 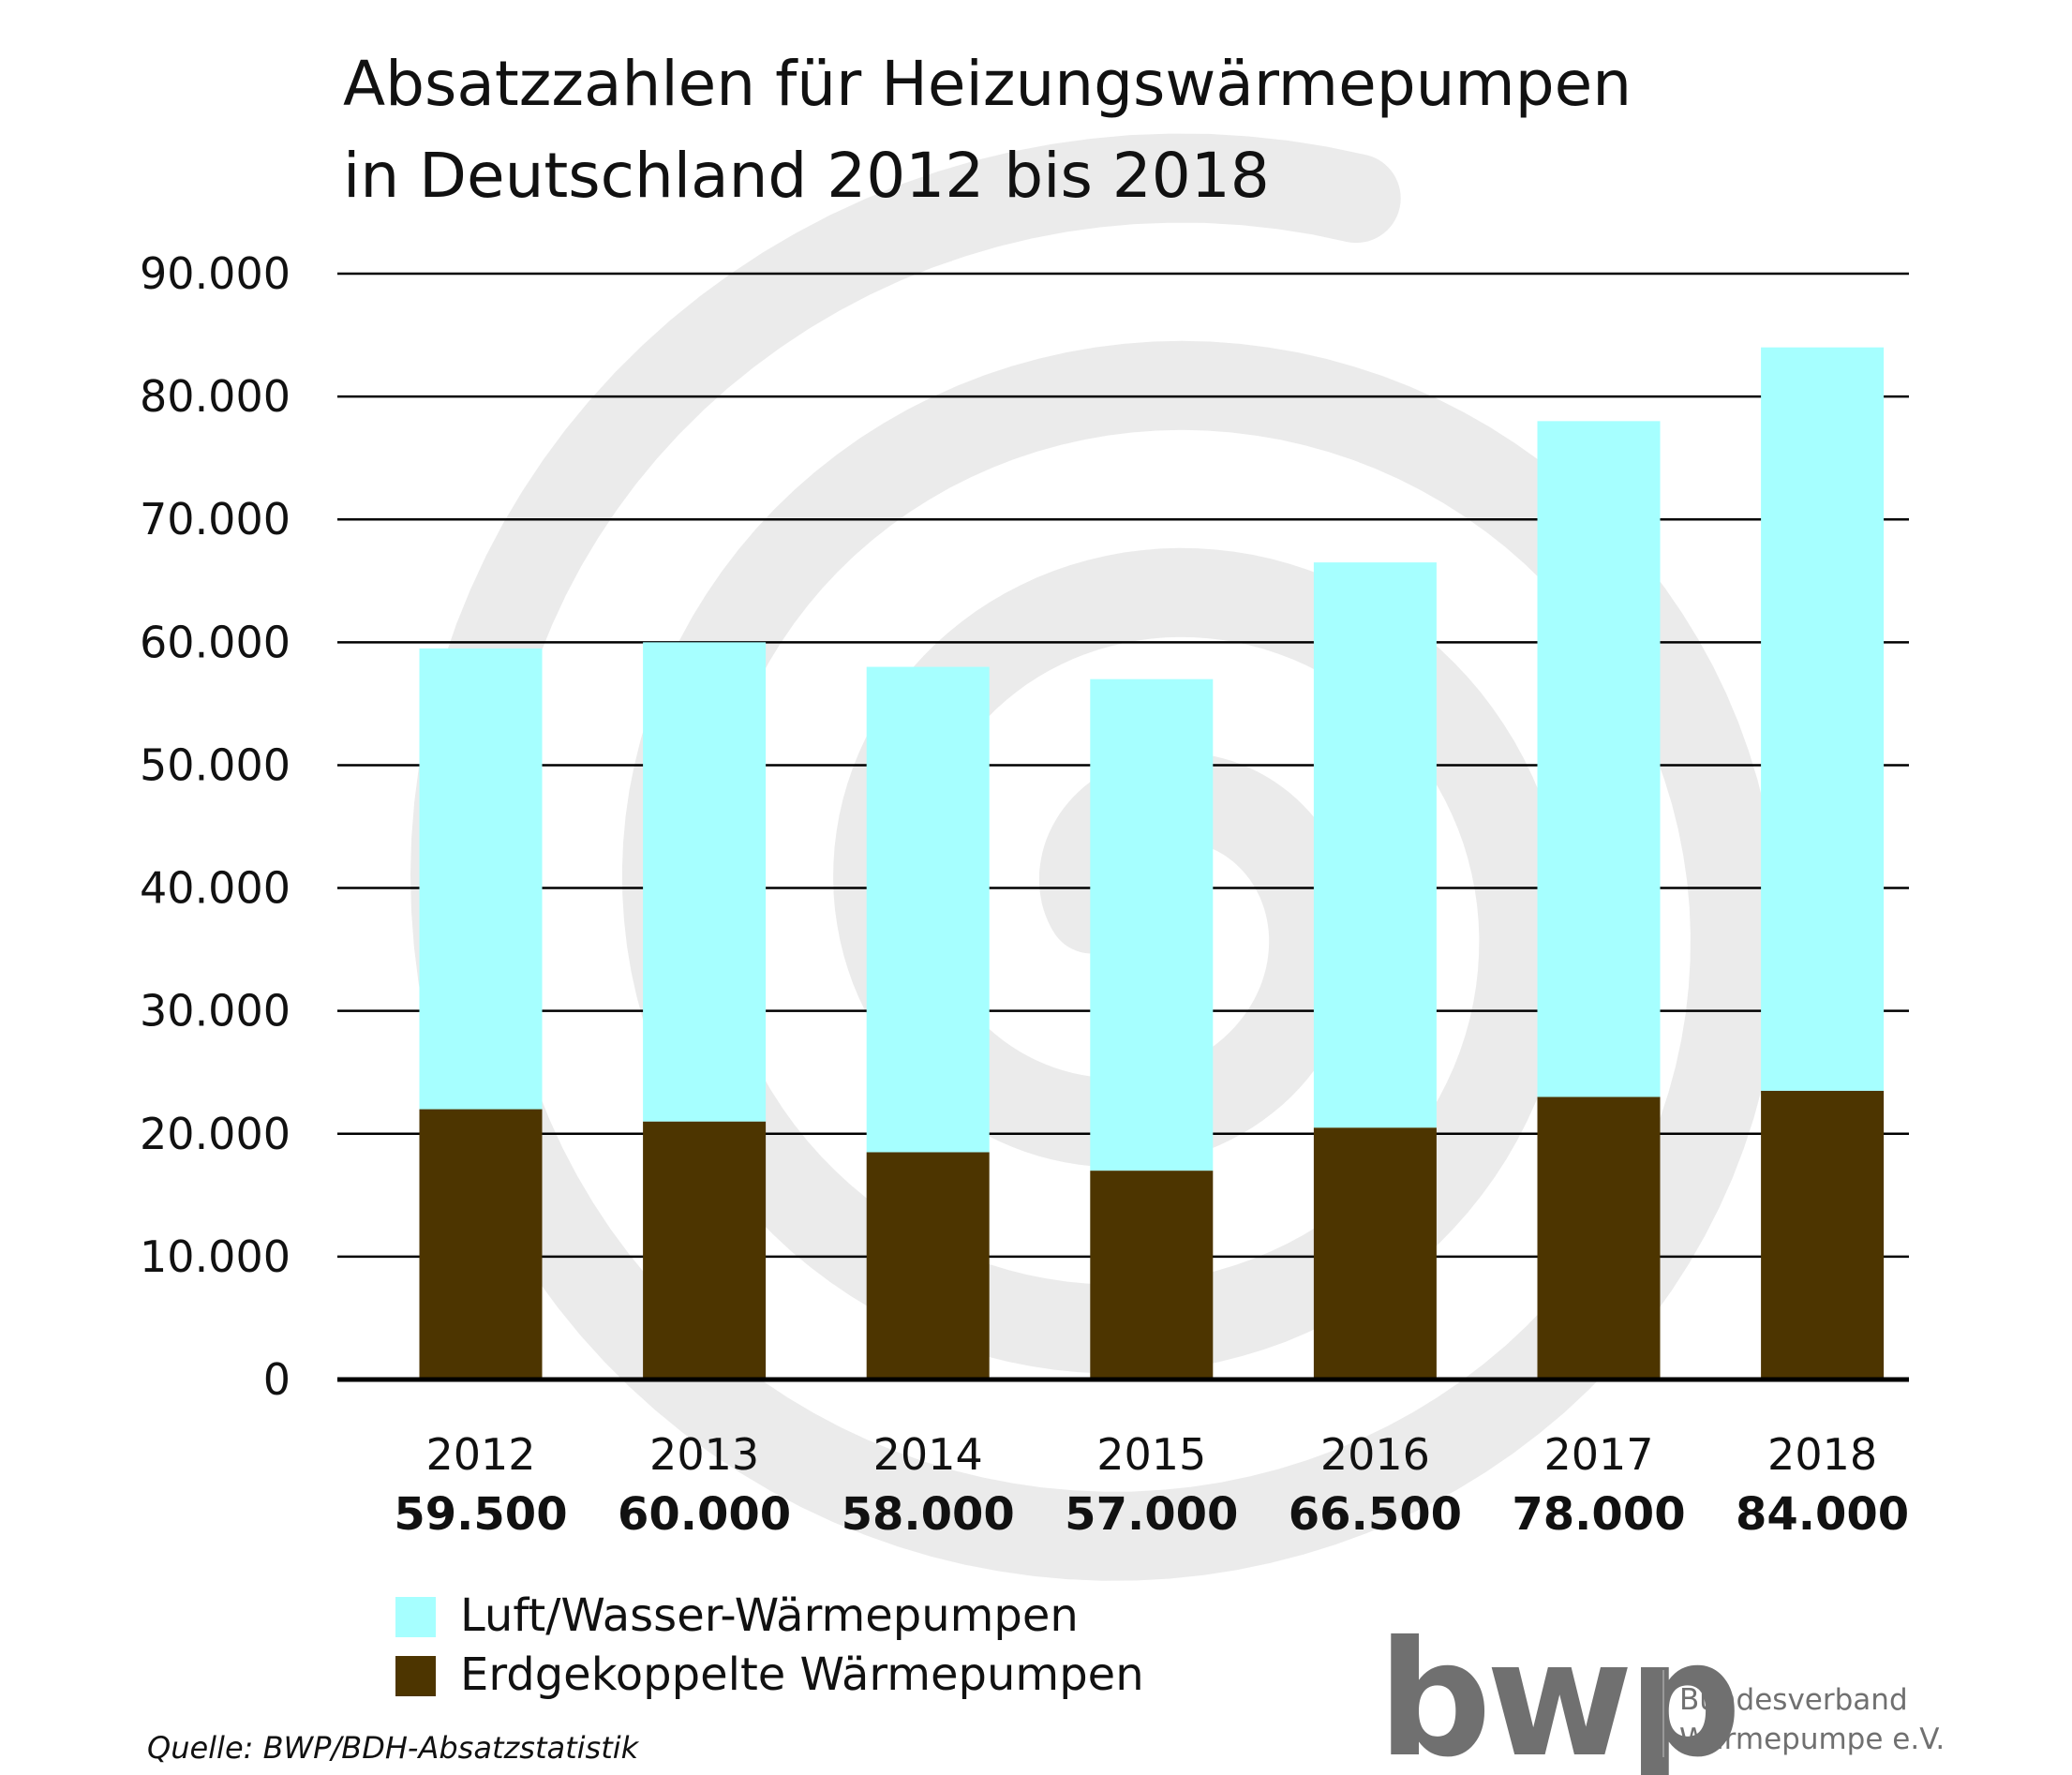 I want to click on x-tick-label: 2017, so click(x=1598, y=1454).